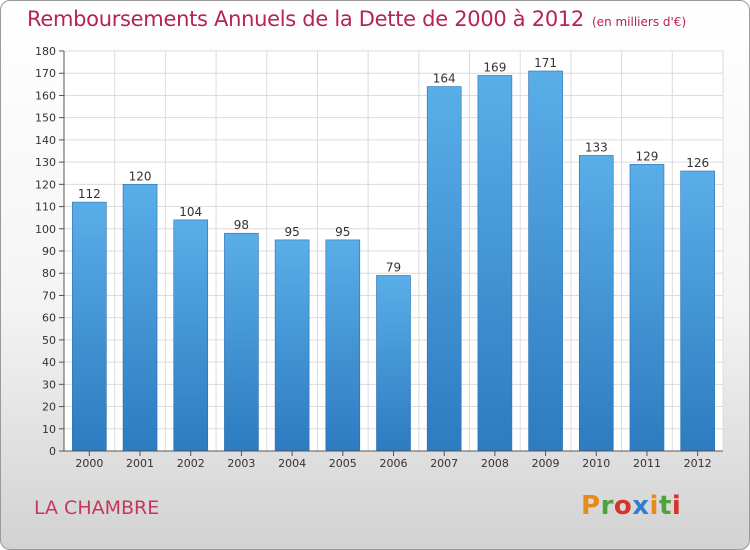 Image resolution: width=750 pixels, height=550 pixels. I want to click on x-tick-label: 2006, so click(394, 463).